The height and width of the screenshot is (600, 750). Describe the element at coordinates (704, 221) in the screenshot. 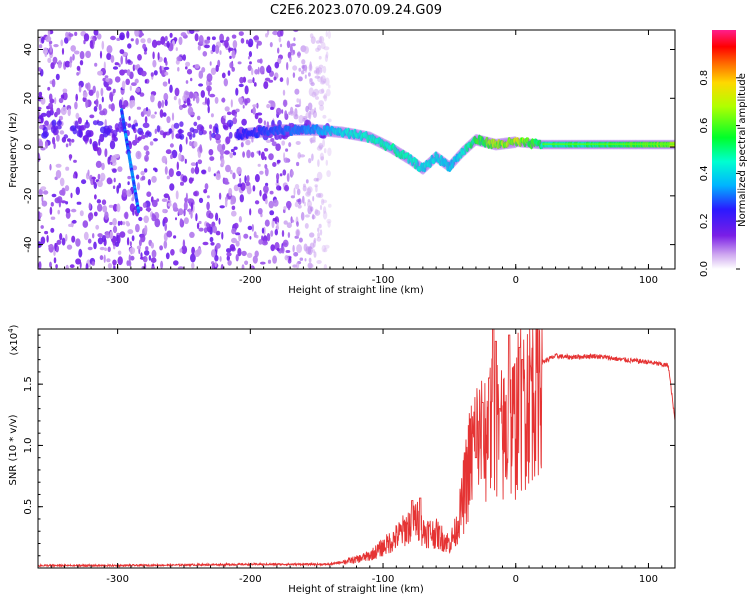

I see `colorbar-tick-label: 0.2` at that location.